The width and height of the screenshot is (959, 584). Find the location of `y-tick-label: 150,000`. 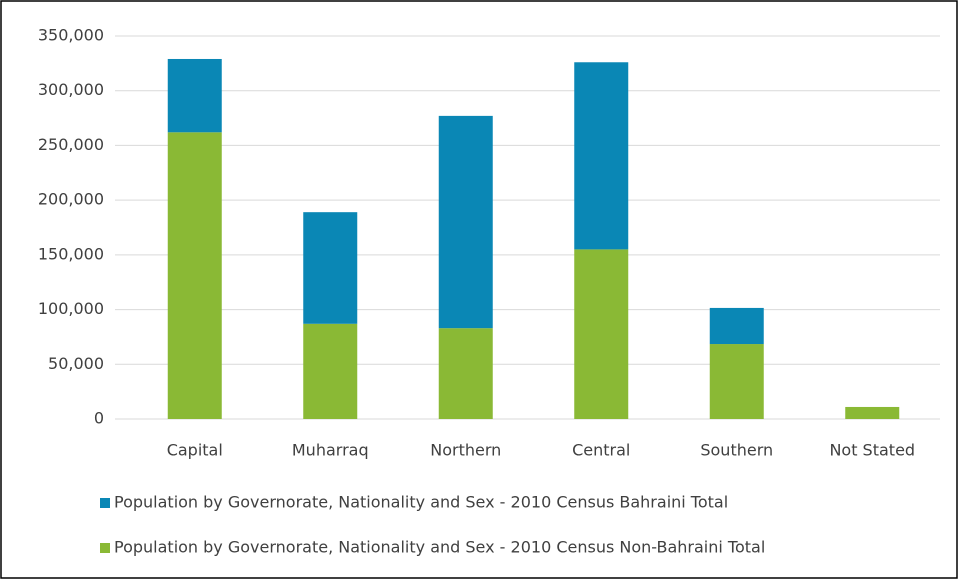

y-tick-label: 150,000 is located at coordinates (71, 253).